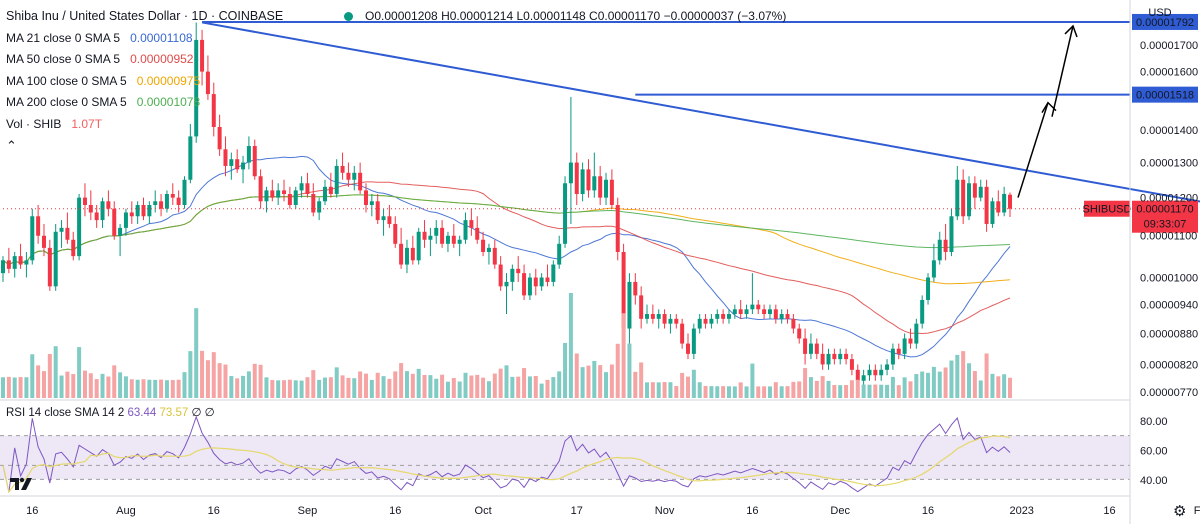 The width and height of the screenshot is (1200, 524). I want to click on legend-ma100: MA 100 close 0 SMA 5 0.00000975, so click(144, 82).